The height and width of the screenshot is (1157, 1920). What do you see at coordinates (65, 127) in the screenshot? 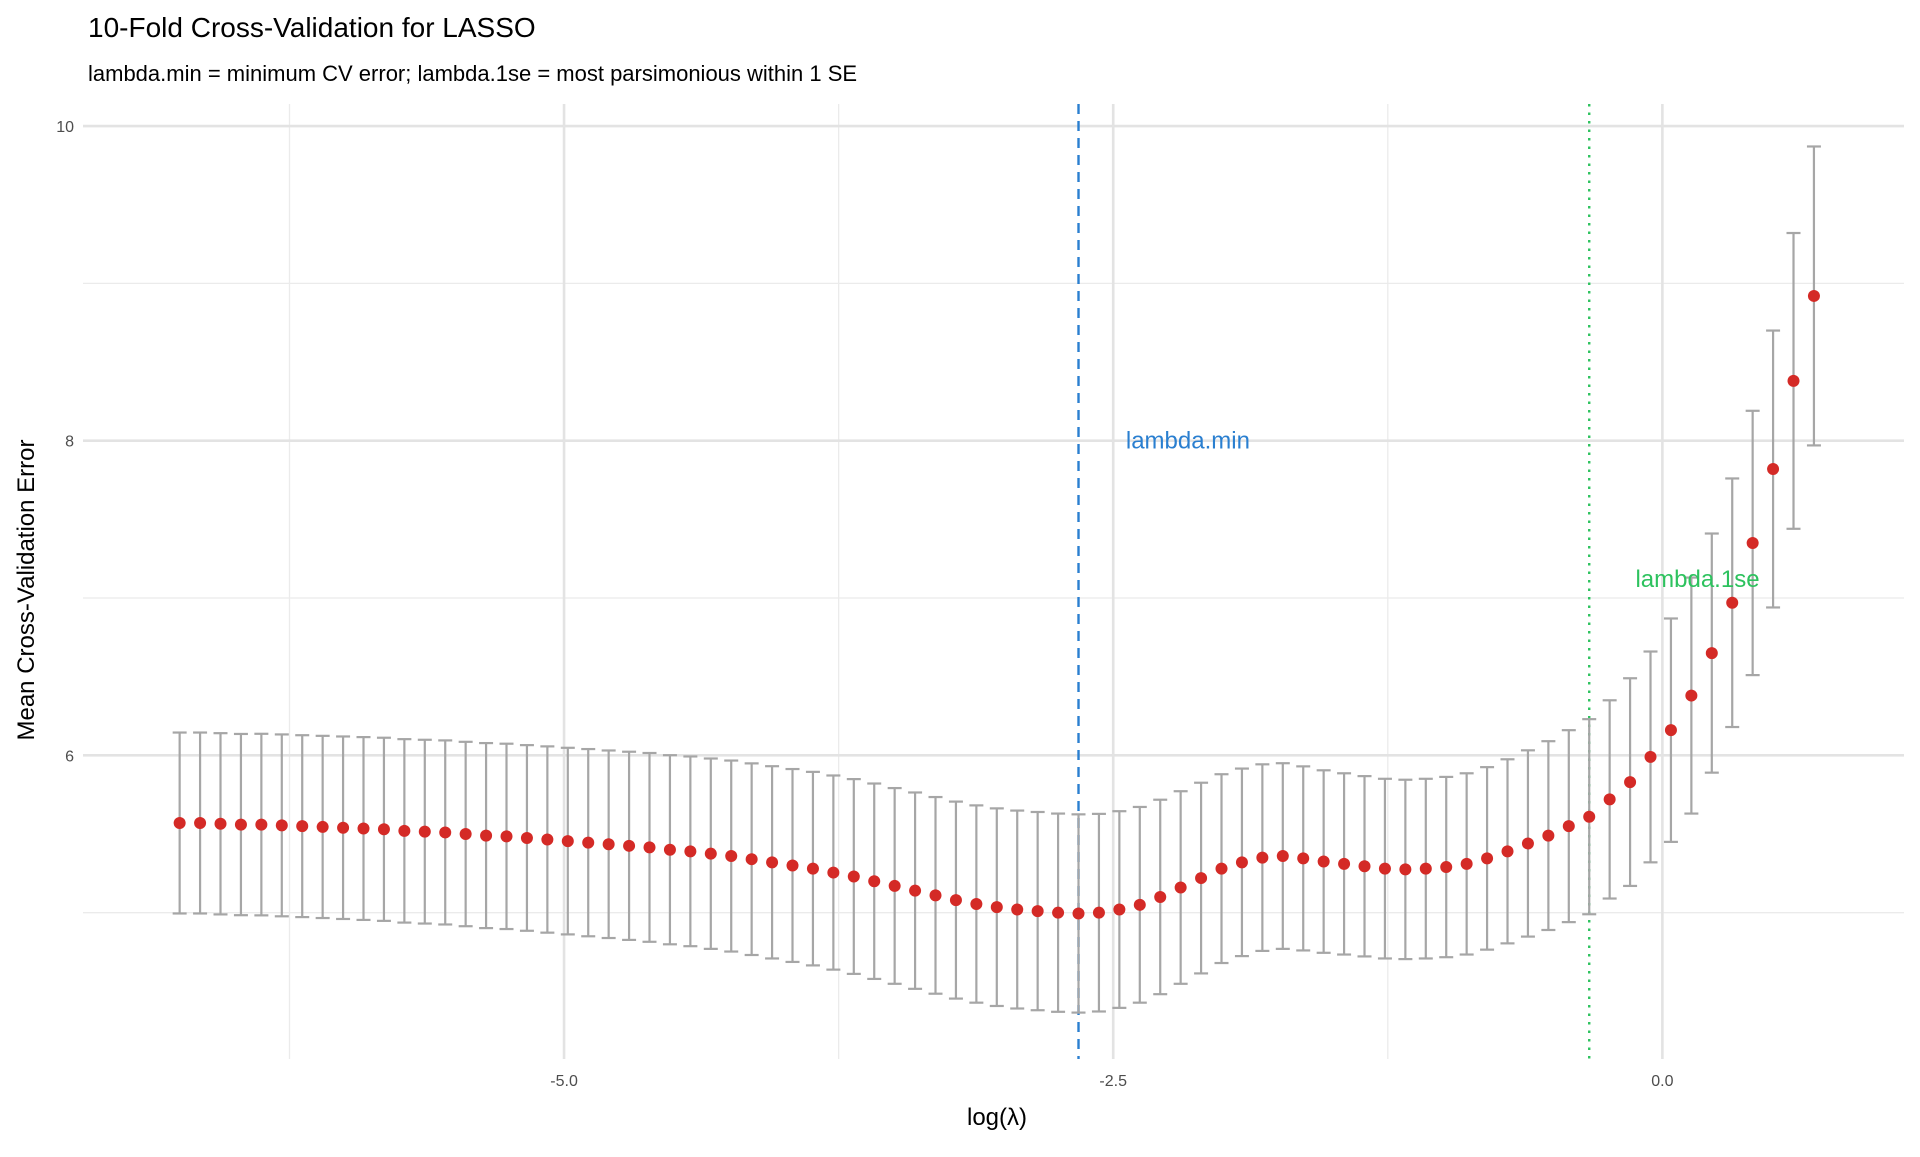
I see `y-tick-label: 10` at bounding box center [65, 127].